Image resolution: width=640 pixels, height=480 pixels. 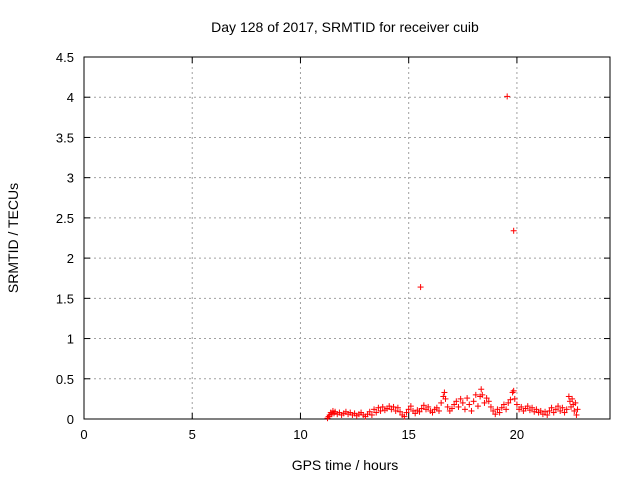 What do you see at coordinates (192, 434) in the screenshot?
I see `x-tick-label: 5` at bounding box center [192, 434].